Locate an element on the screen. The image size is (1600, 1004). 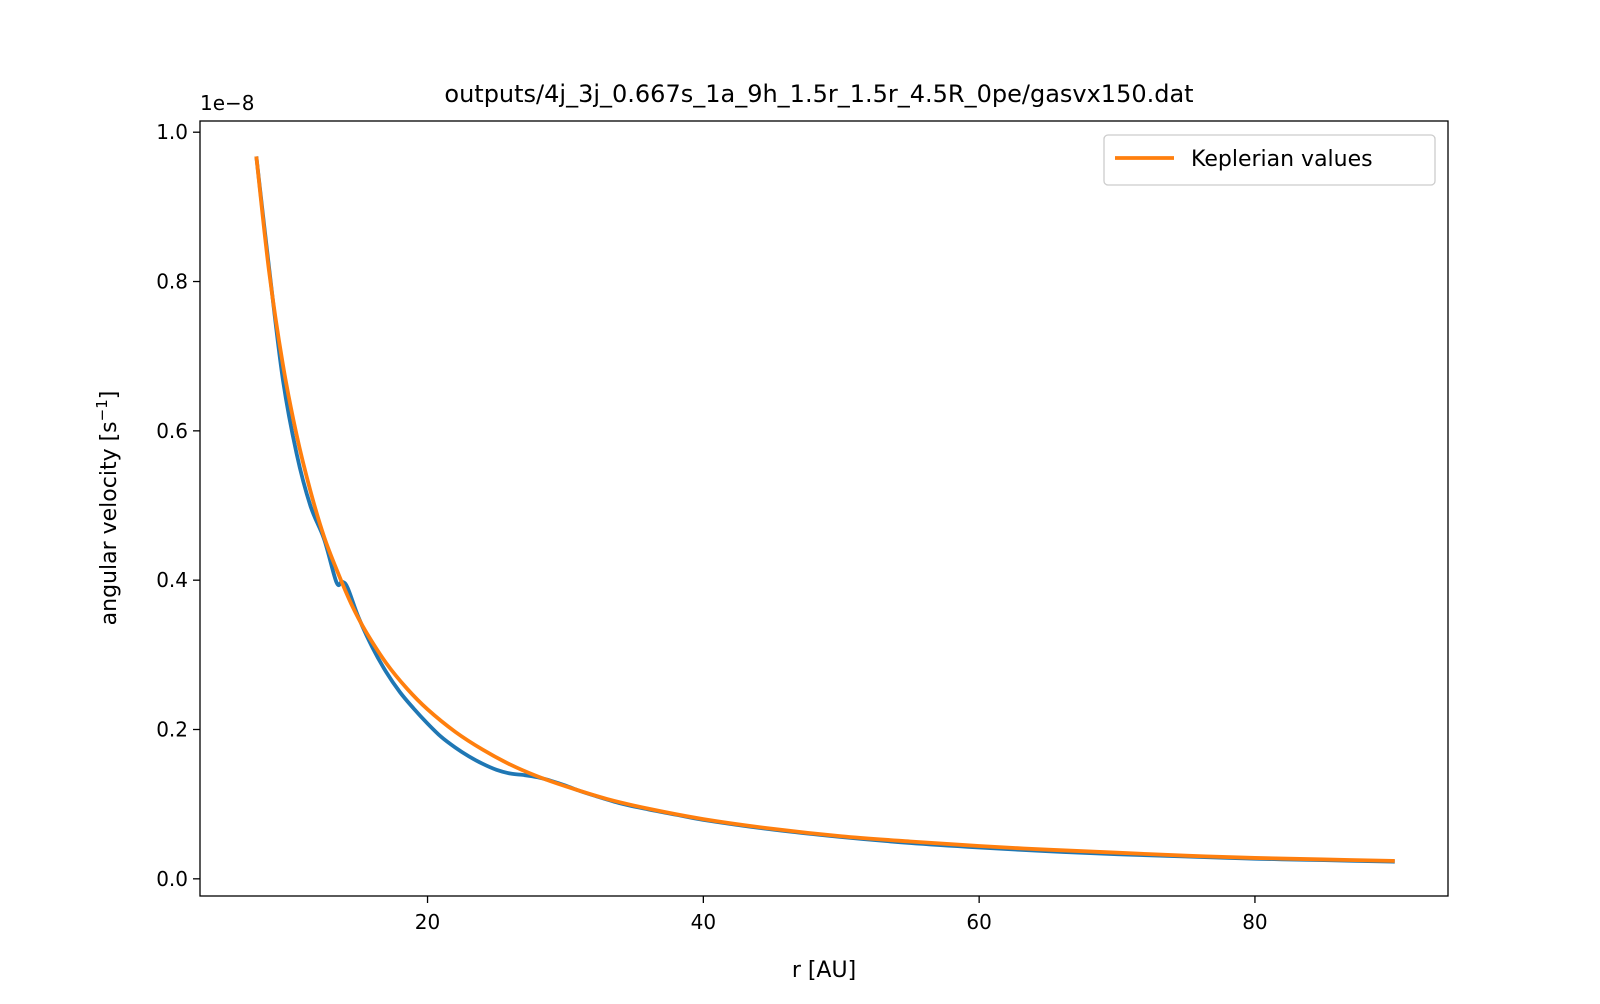
x-tick-label: 60 is located at coordinates (978, 922).